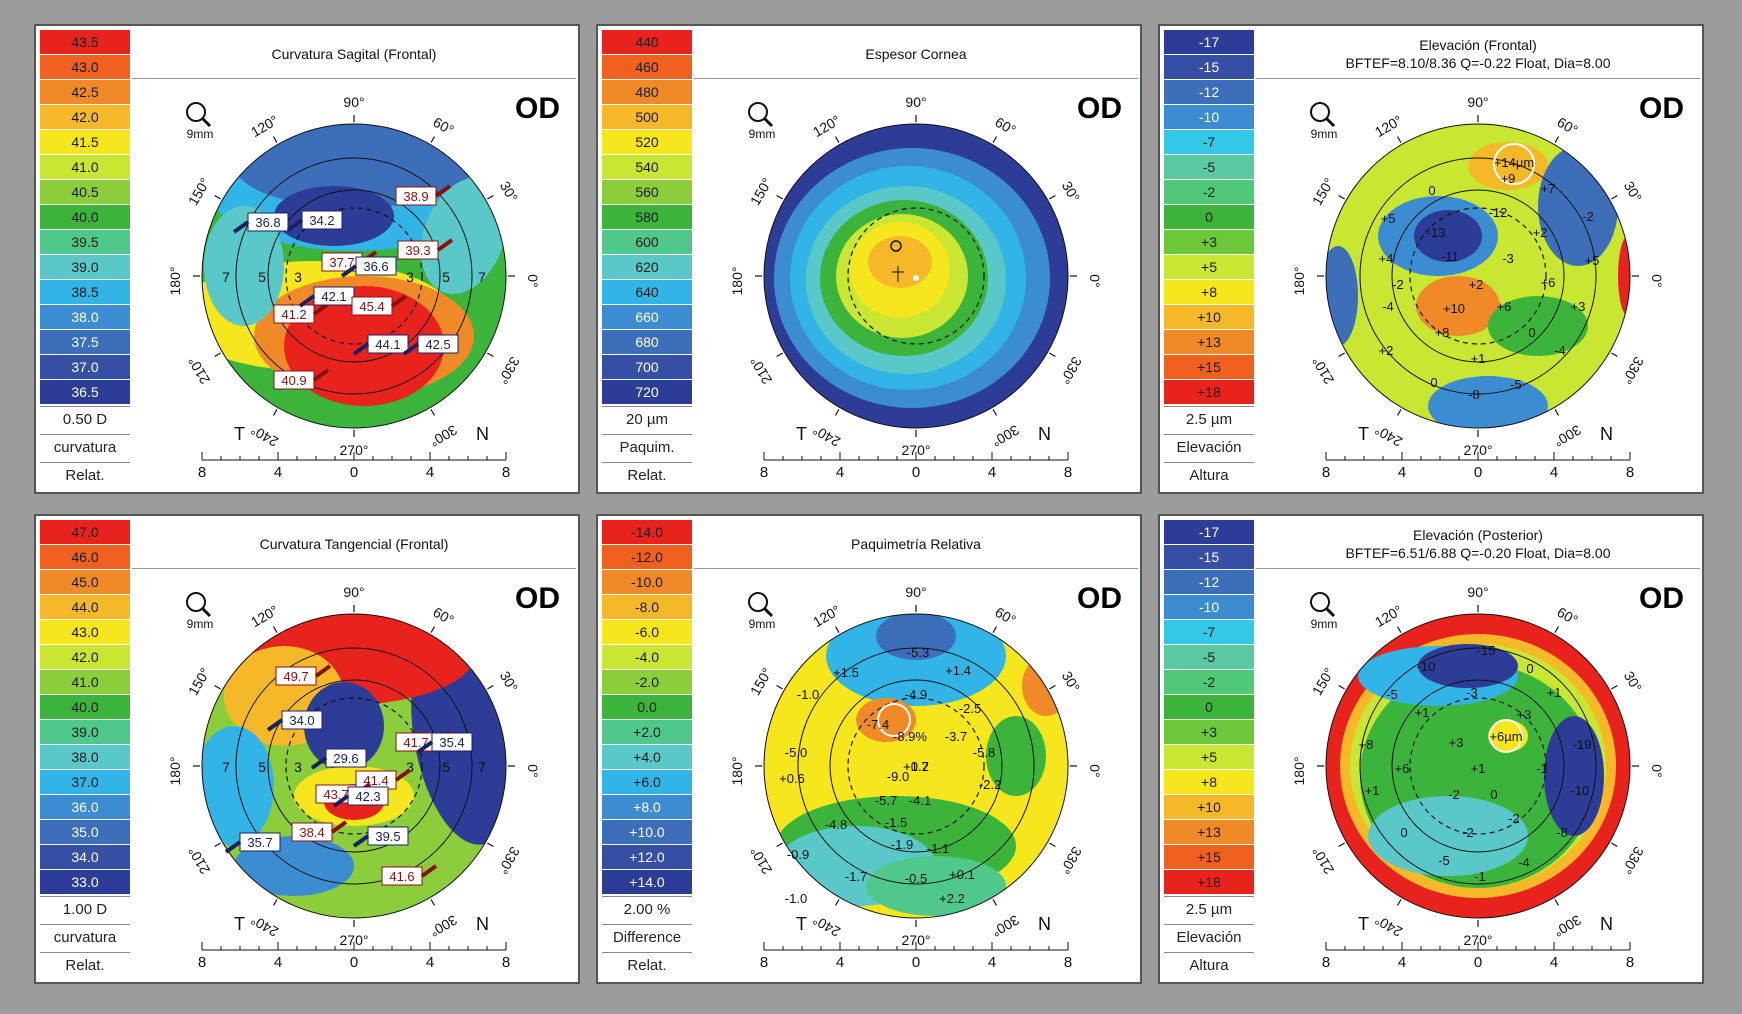 The height and width of the screenshot is (1014, 1742). What do you see at coordinates (1514, 162) in the screenshot?
I see `map-value-label: +14µm` at bounding box center [1514, 162].